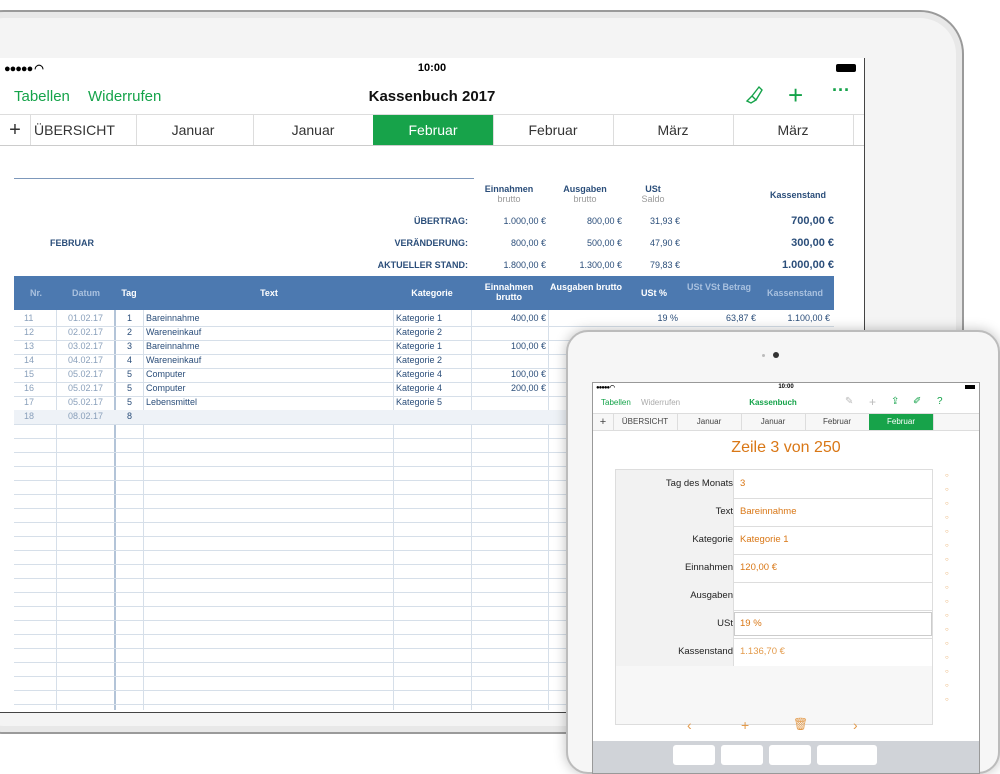 The width and height of the screenshot is (1000, 774). Describe the element at coordinates (509, 194) in the screenshot. I see `summary-header-einnahmen: Einnahmen brutto` at that location.